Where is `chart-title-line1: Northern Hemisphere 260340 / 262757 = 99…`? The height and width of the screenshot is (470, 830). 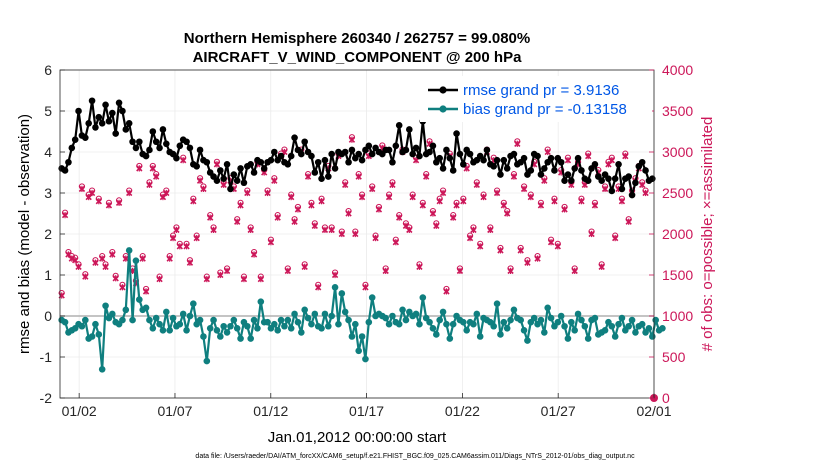
chart-title-line1: Northern Hemisphere 260340 / 262757 = 99… is located at coordinates (357, 38).